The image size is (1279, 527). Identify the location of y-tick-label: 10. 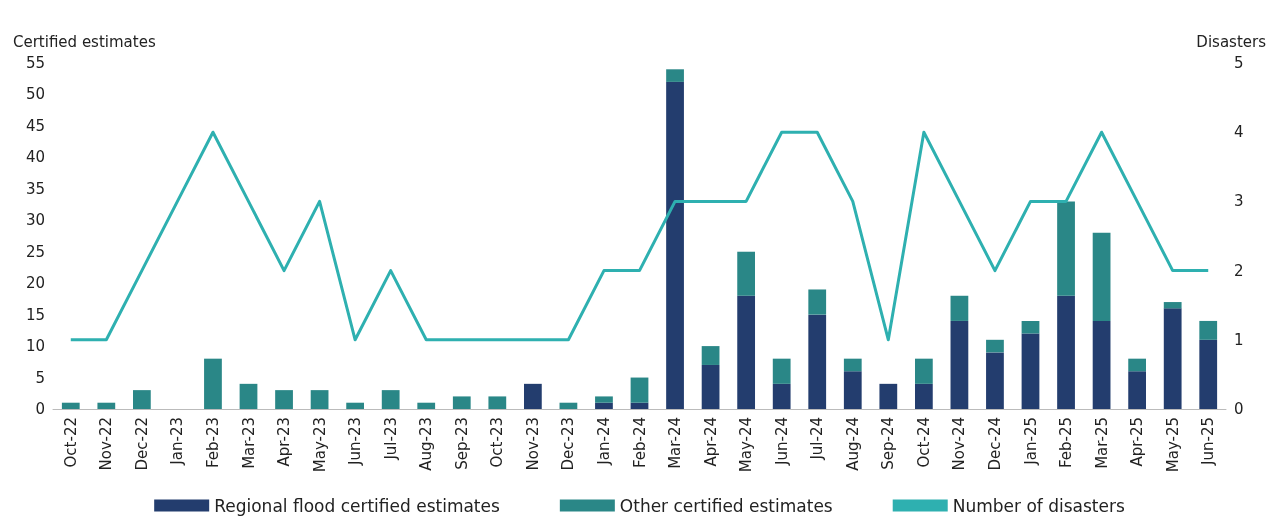
(35, 346).